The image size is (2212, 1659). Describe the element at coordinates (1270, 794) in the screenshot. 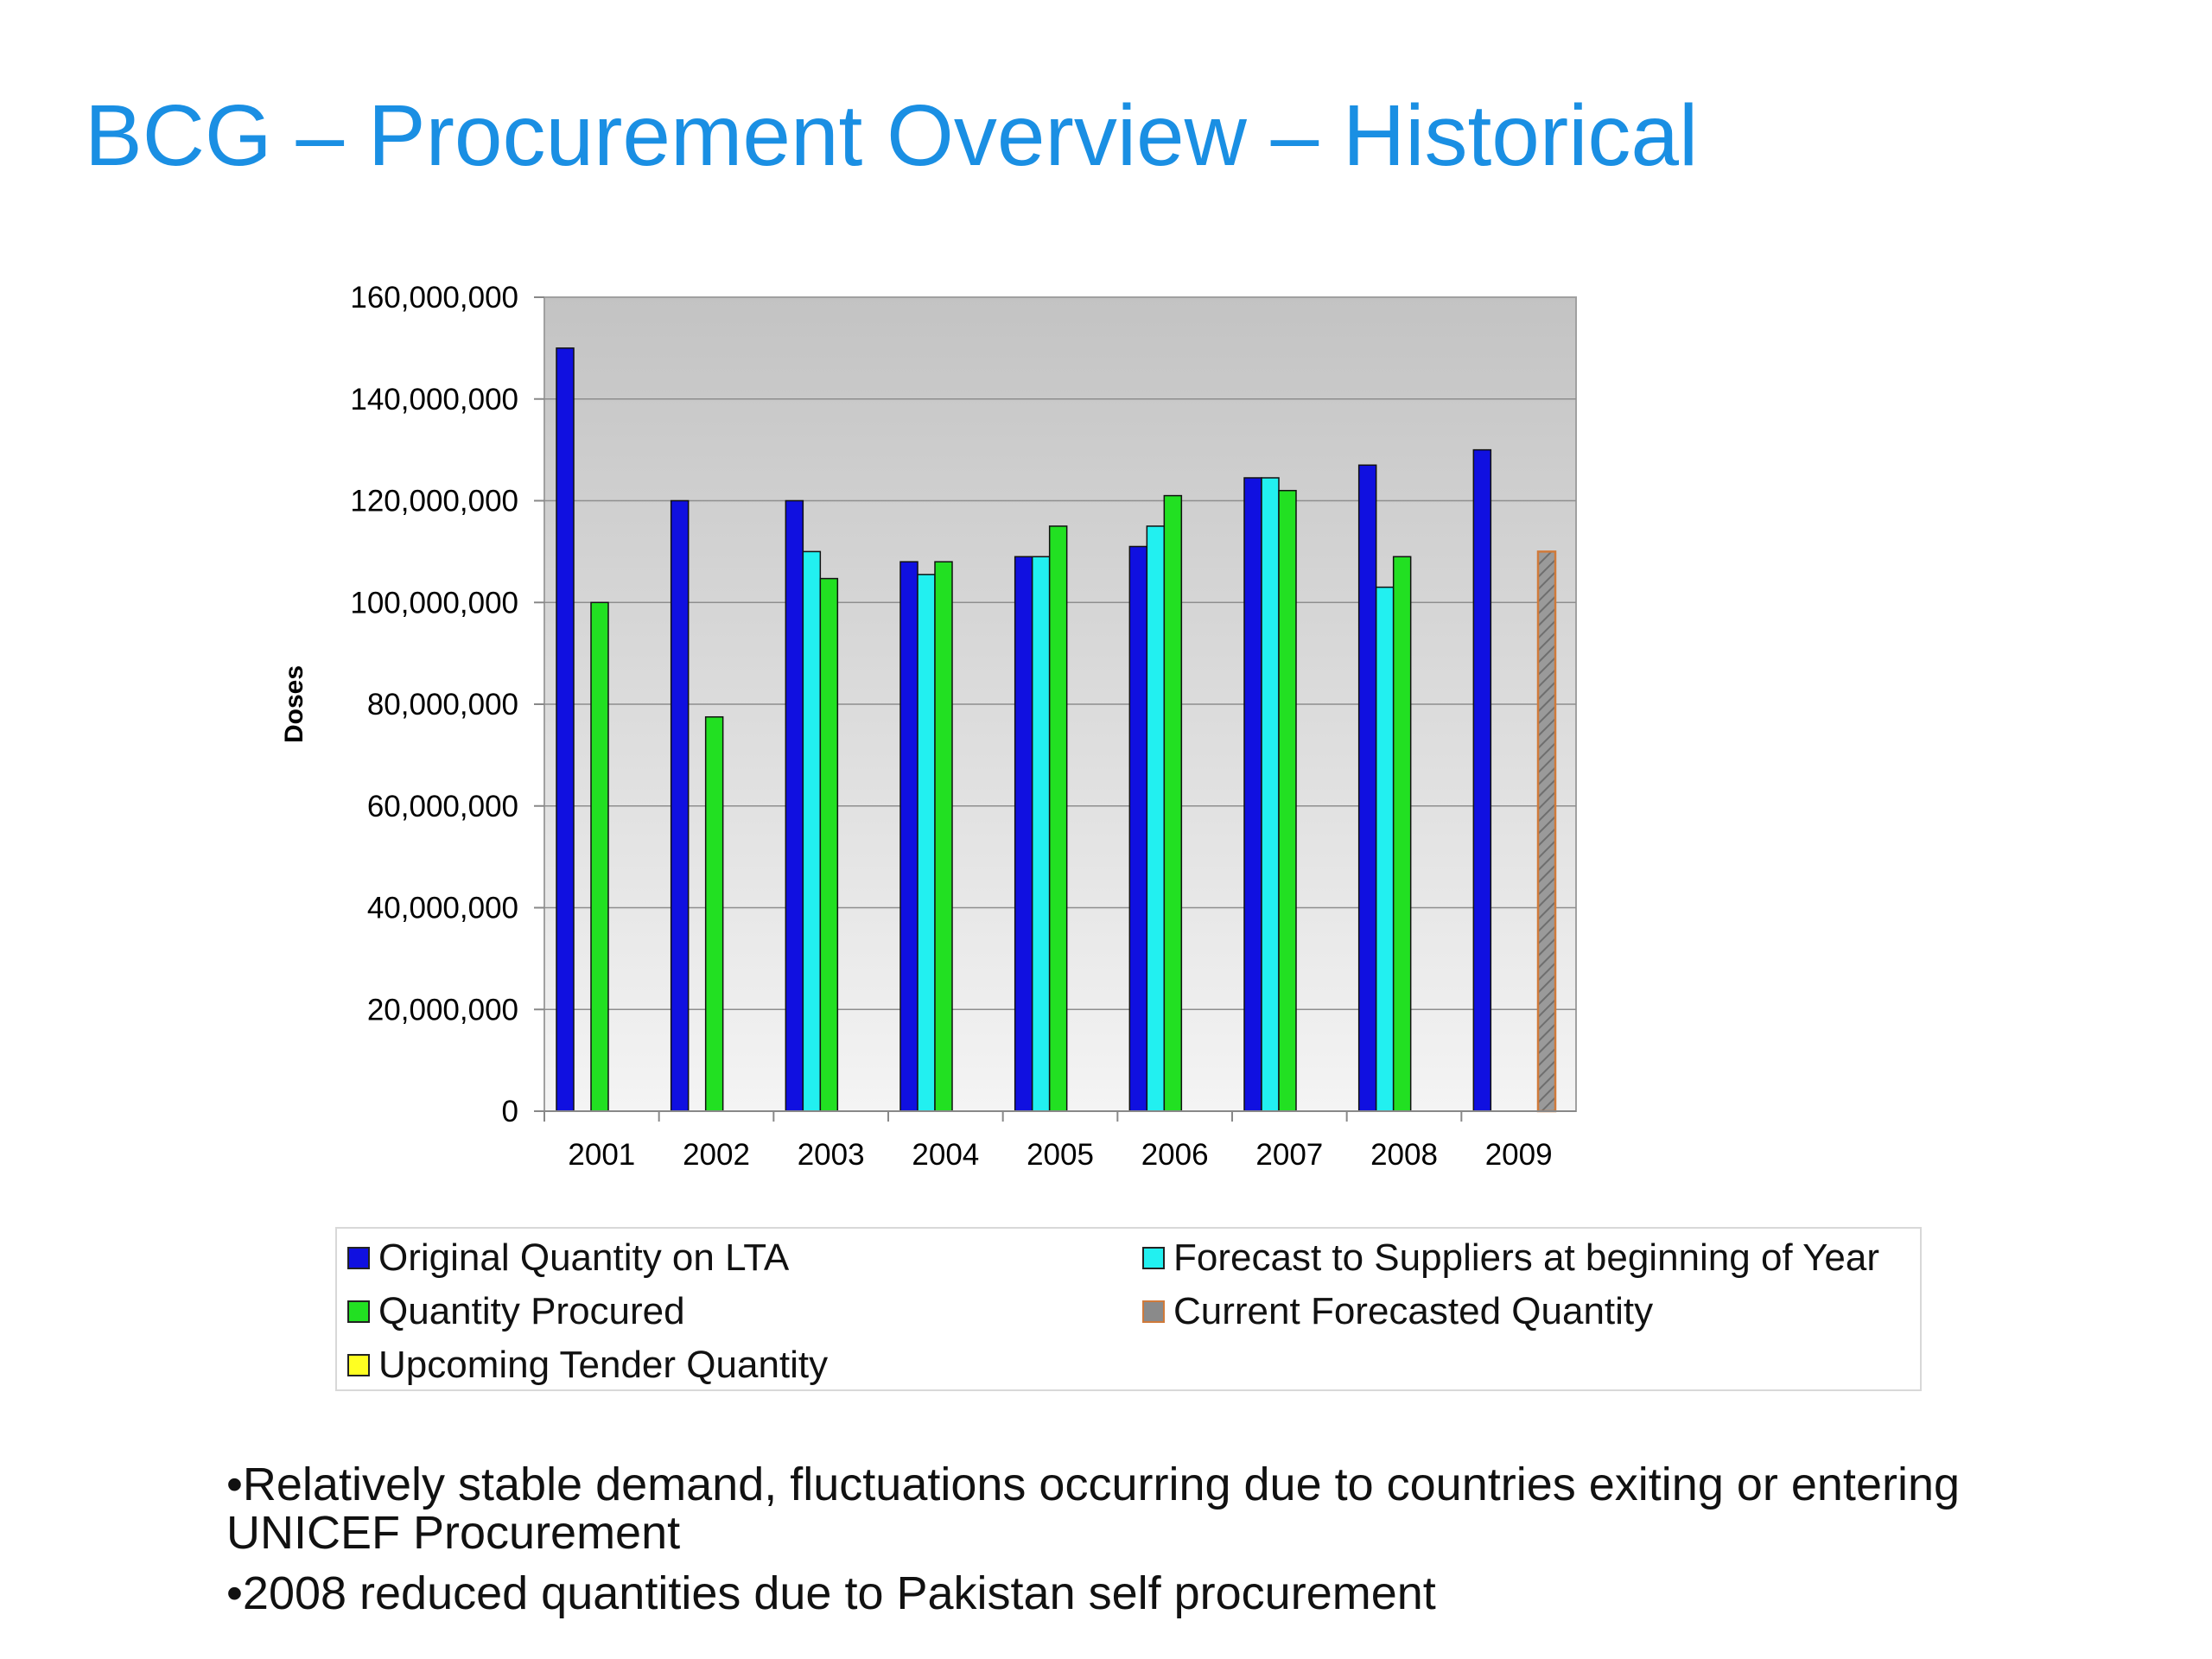

I see `bar-forecast-to-suppliers-at-beginning-of-year-2007` at that location.